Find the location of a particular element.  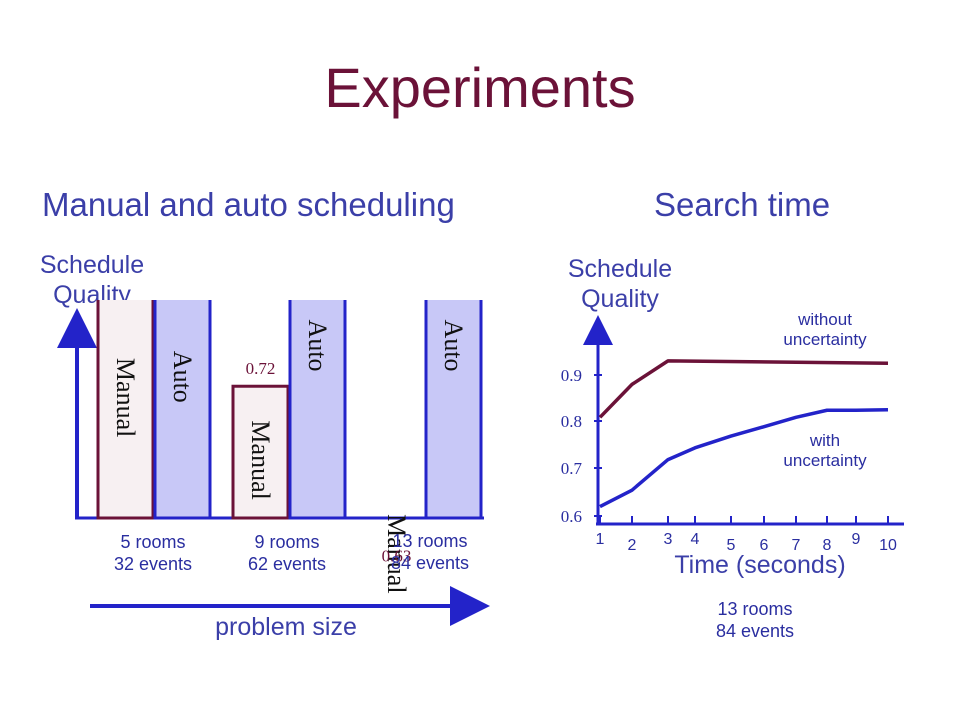

x-tick-label: 3 is located at coordinates (668, 539).